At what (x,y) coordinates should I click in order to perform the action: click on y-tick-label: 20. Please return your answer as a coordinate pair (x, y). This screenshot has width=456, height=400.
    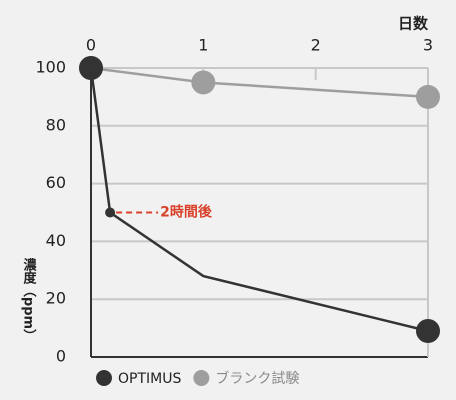
    Looking at the image, I should click on (56, 298).